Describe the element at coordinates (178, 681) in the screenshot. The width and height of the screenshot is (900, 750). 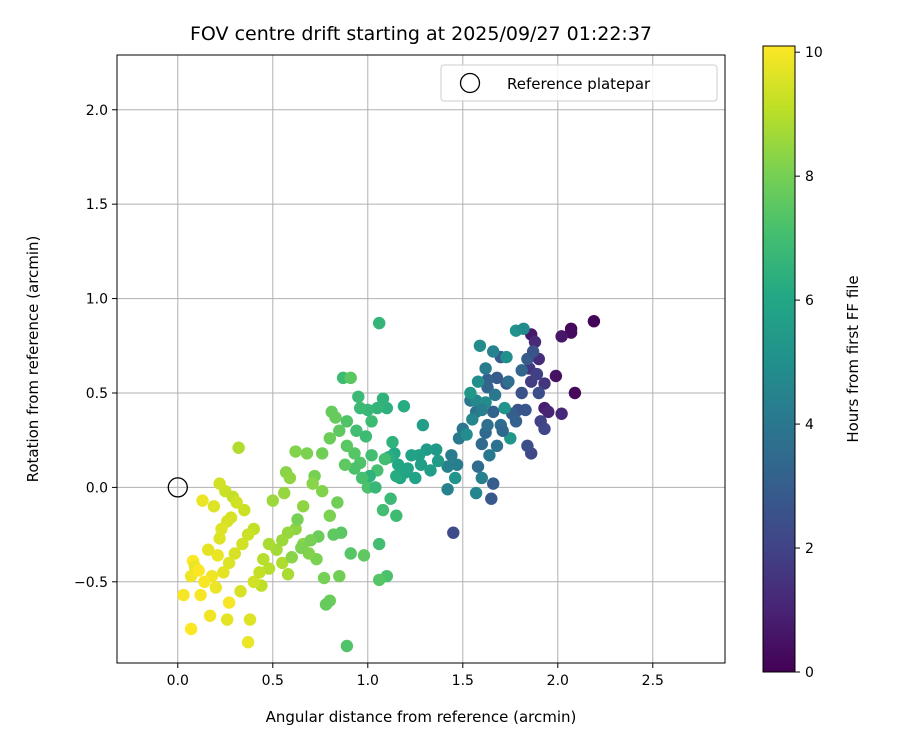
I see `x-tick-label: 0.0` at that location.